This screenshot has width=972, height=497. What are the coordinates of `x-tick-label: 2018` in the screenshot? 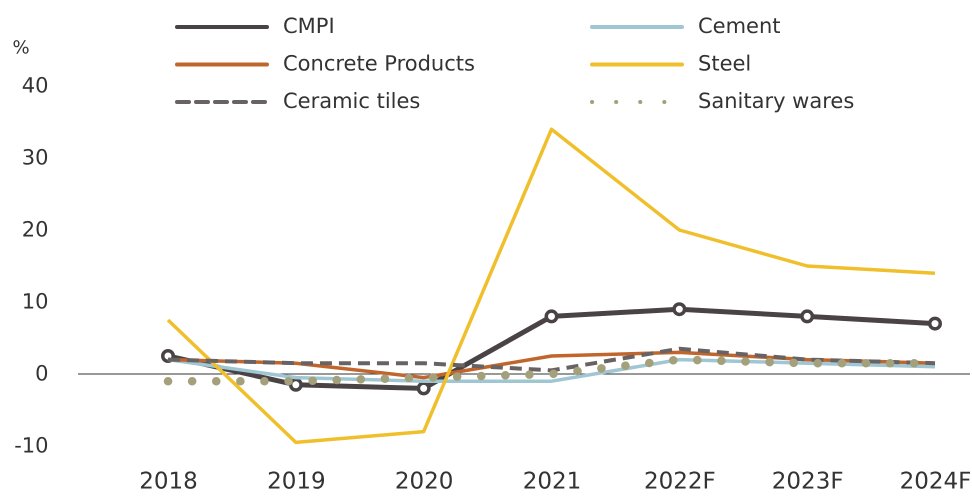 It's located at (168, 481).